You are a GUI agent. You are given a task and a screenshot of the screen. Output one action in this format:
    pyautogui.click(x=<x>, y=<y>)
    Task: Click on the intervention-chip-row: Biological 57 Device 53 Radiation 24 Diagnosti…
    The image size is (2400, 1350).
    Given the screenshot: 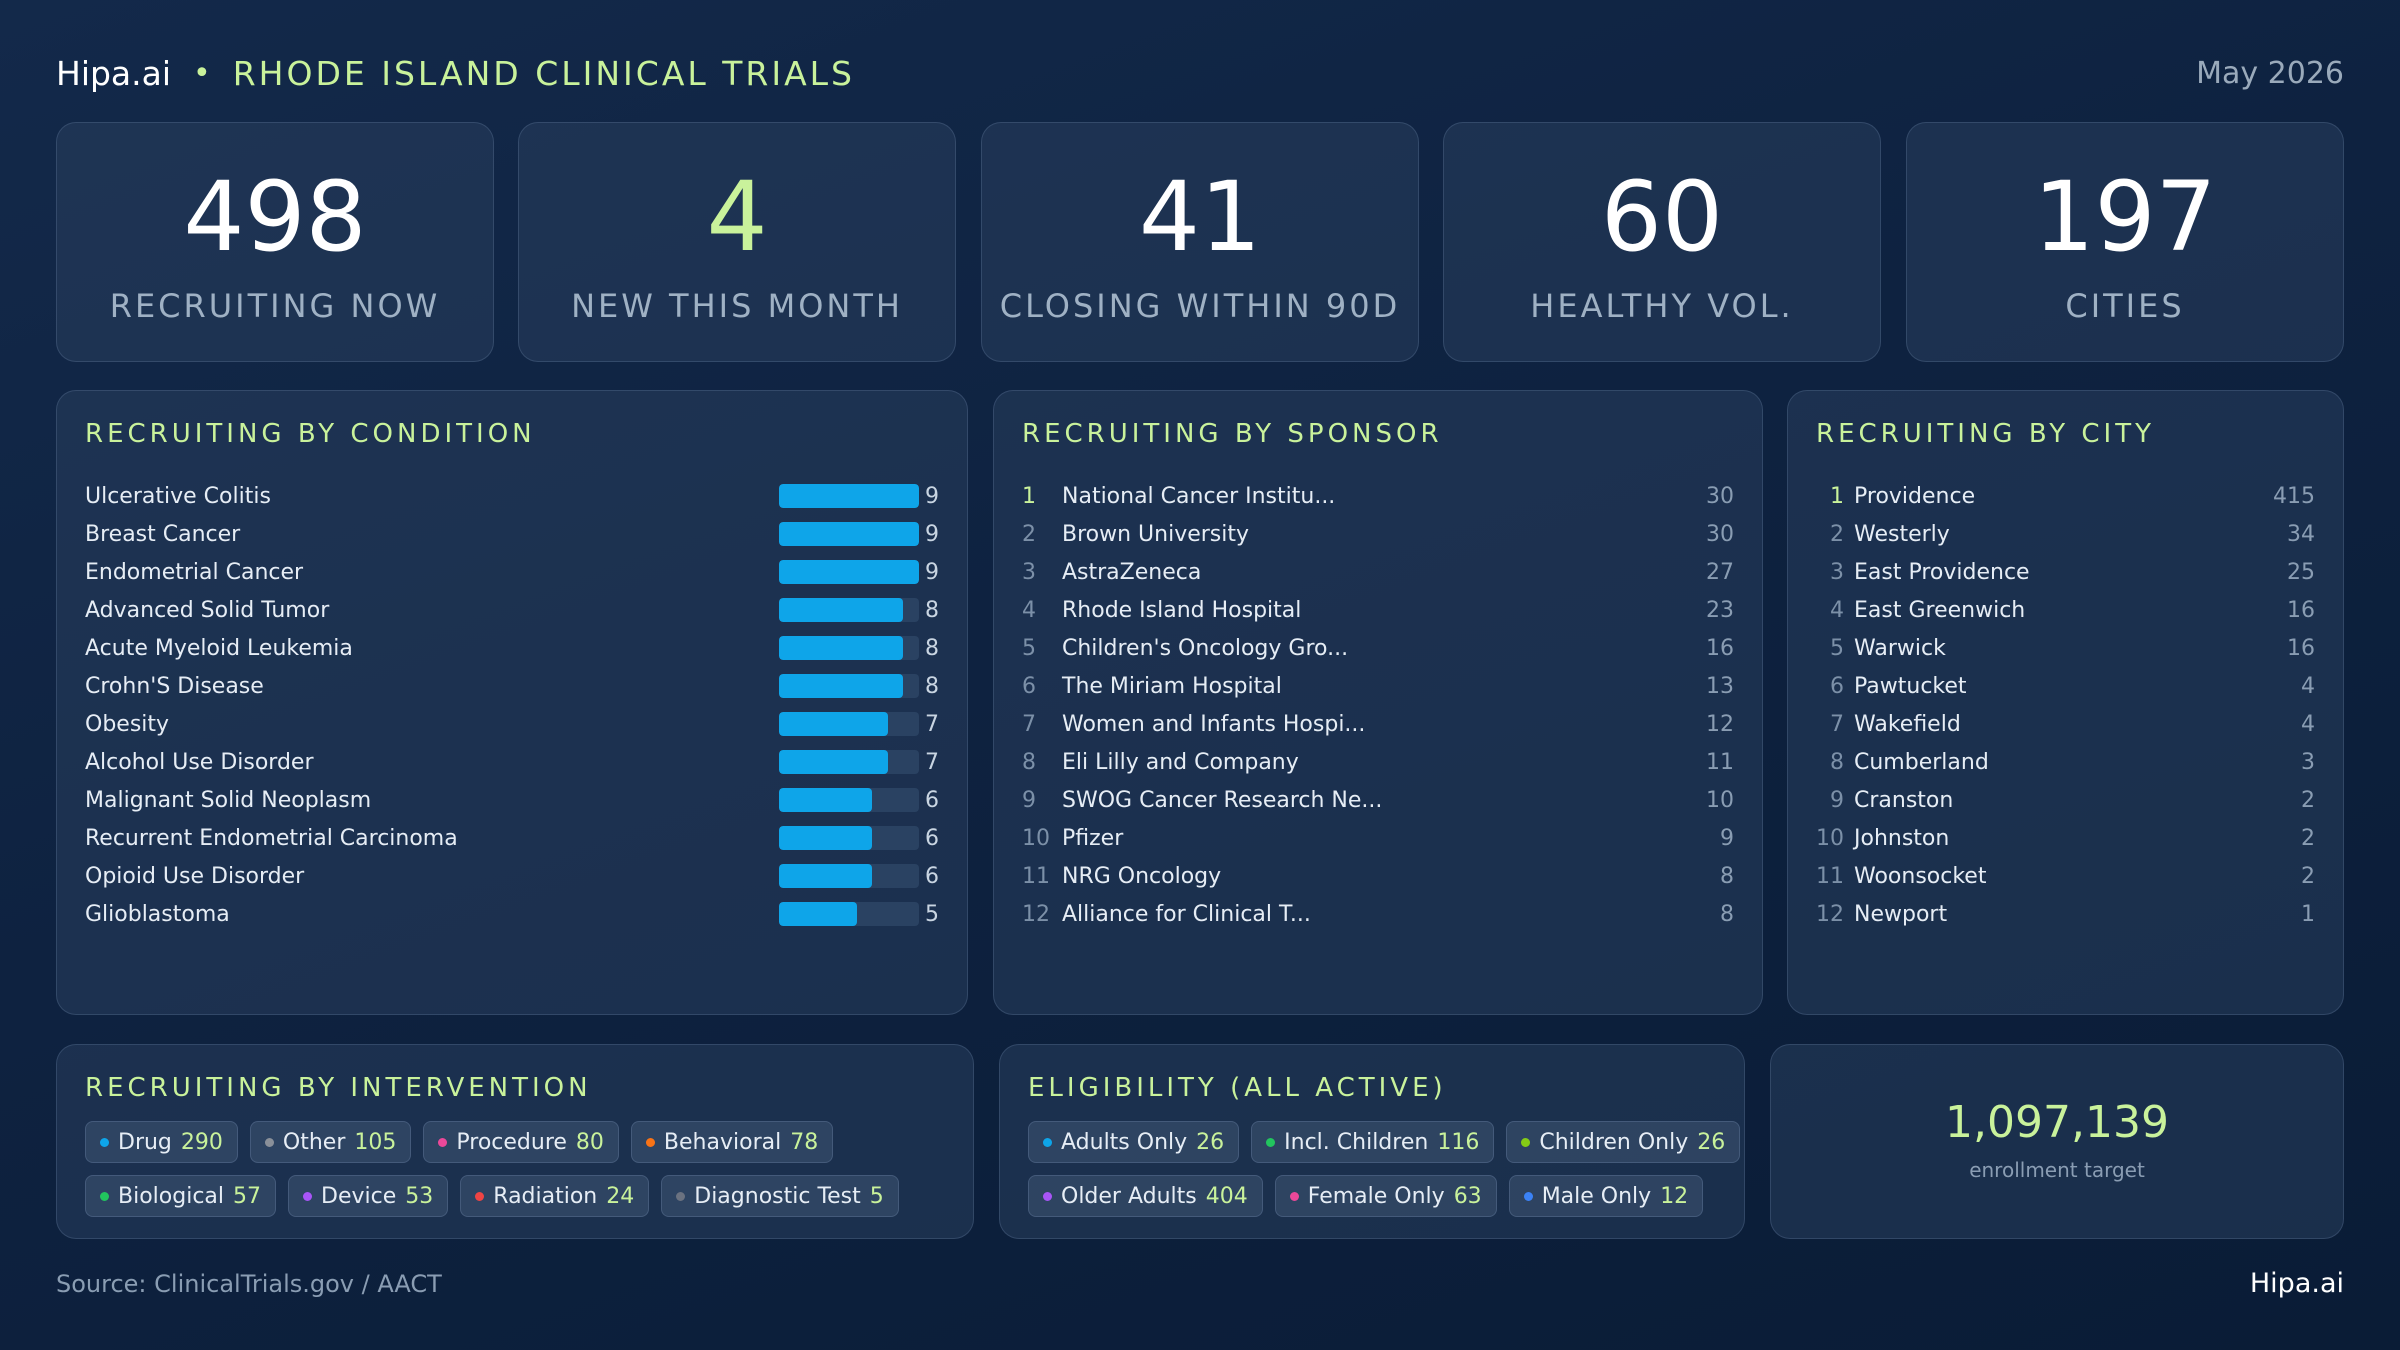 What is the action you would take?
    pyautogui.click(x=515, y=1196)
    